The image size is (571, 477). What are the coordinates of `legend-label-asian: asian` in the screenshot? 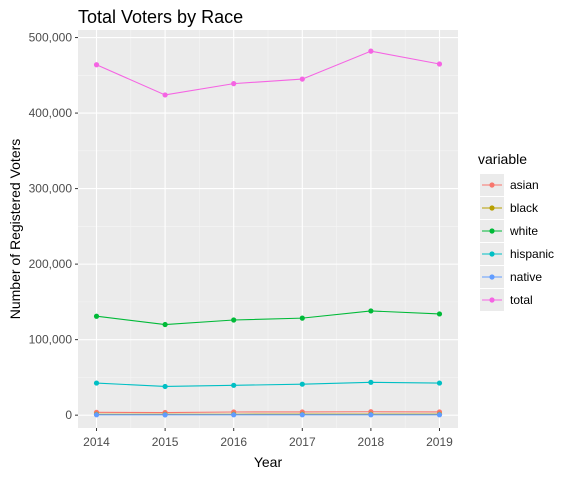 It's located at (524, 185).